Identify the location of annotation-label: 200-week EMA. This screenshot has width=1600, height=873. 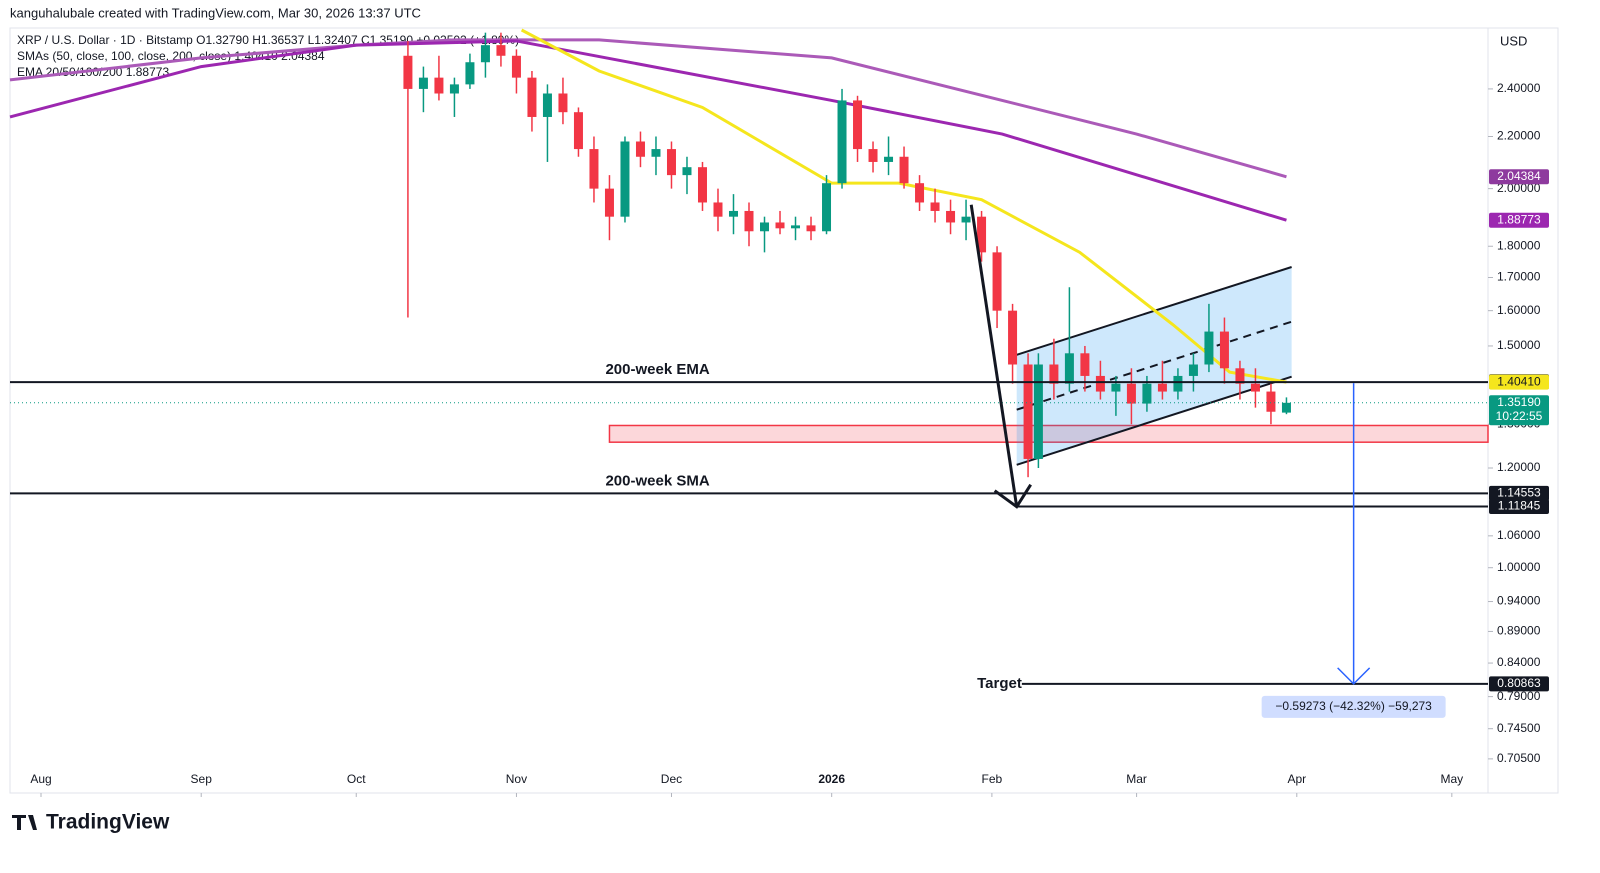
(657, 369).